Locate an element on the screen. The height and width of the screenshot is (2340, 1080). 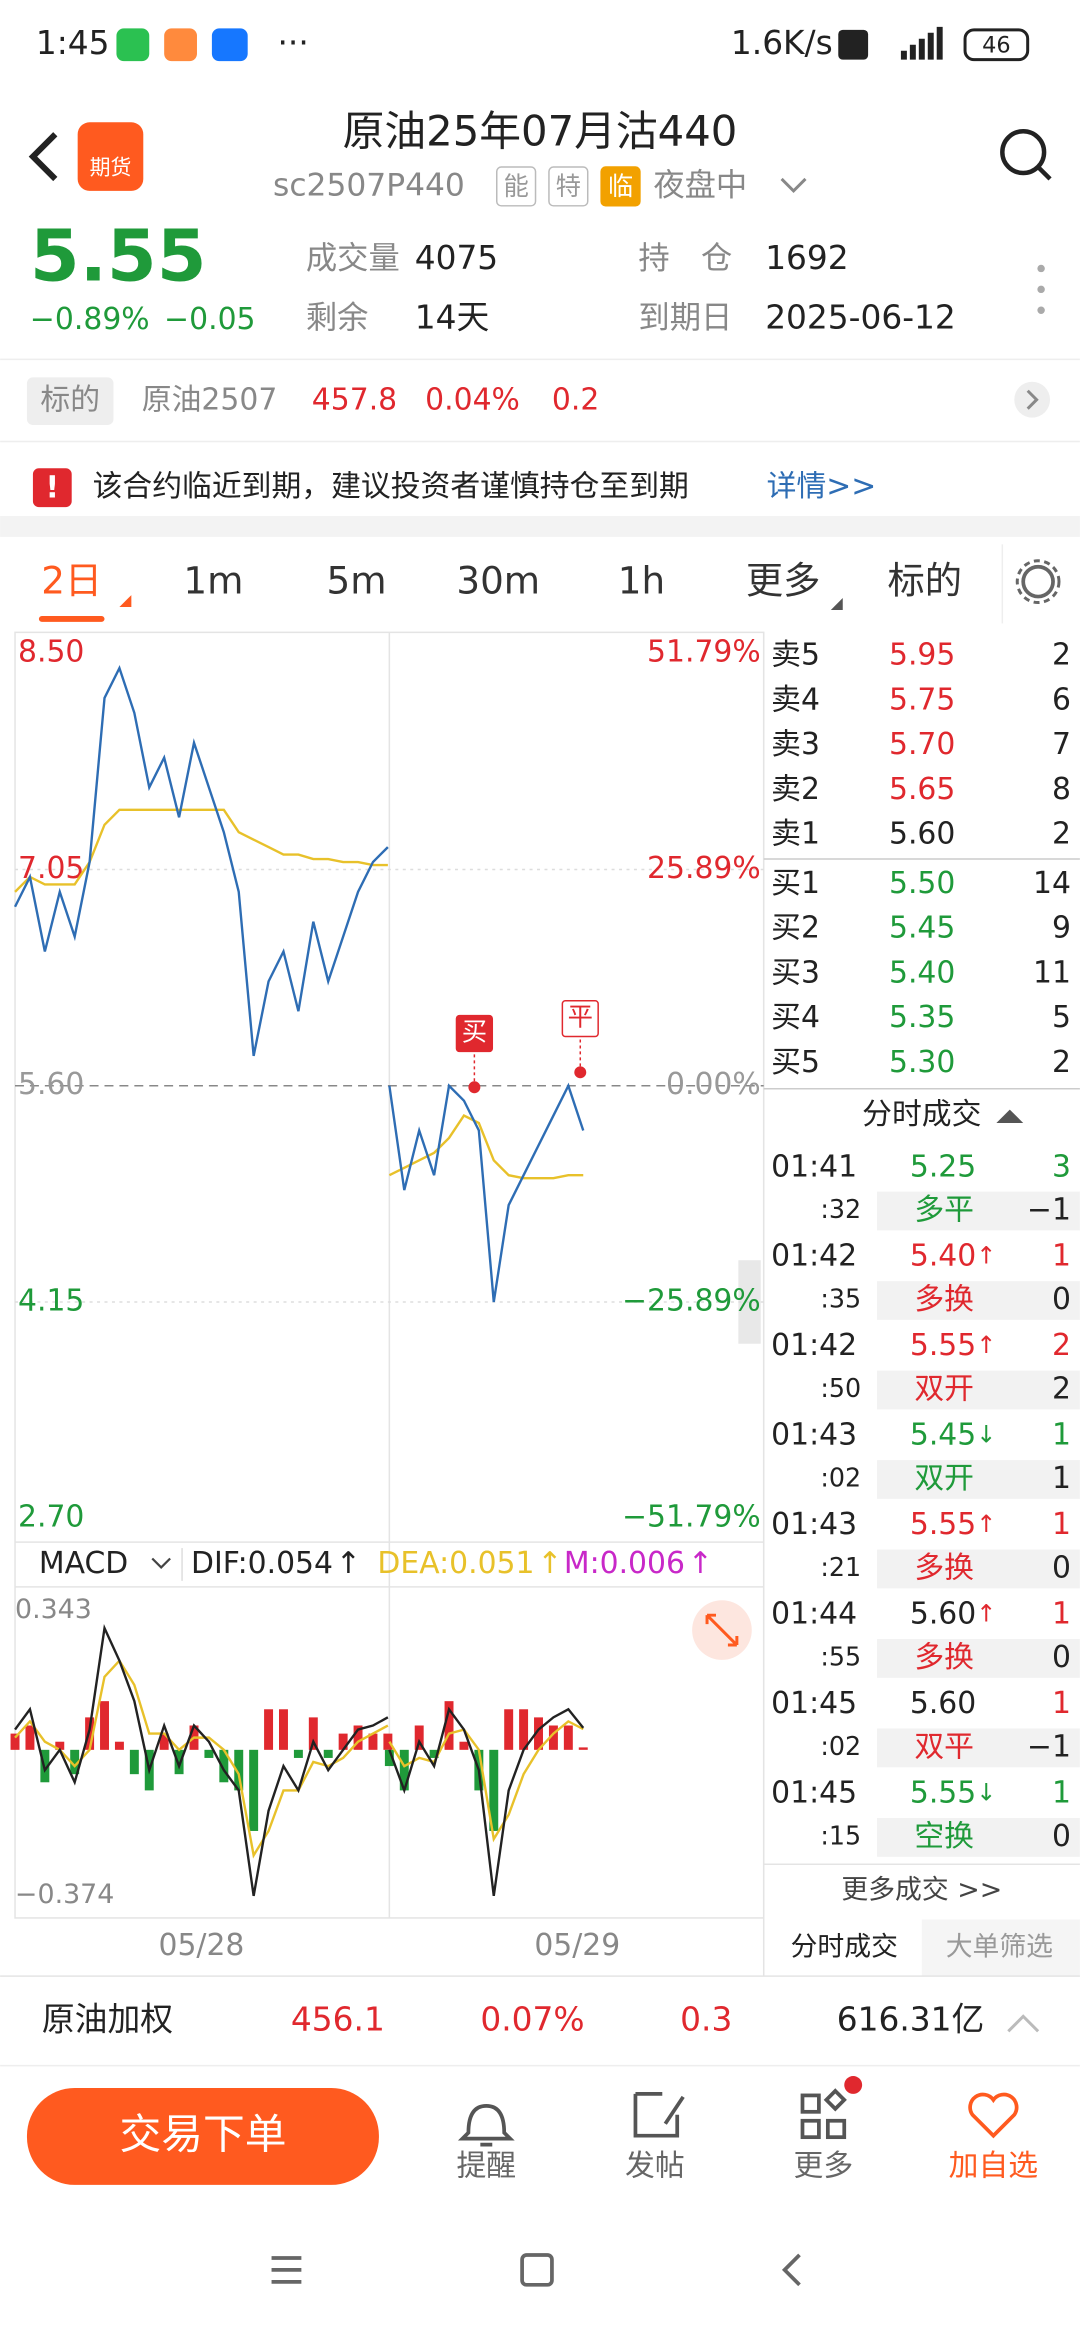
price-line is located at coordinates (201, 861).